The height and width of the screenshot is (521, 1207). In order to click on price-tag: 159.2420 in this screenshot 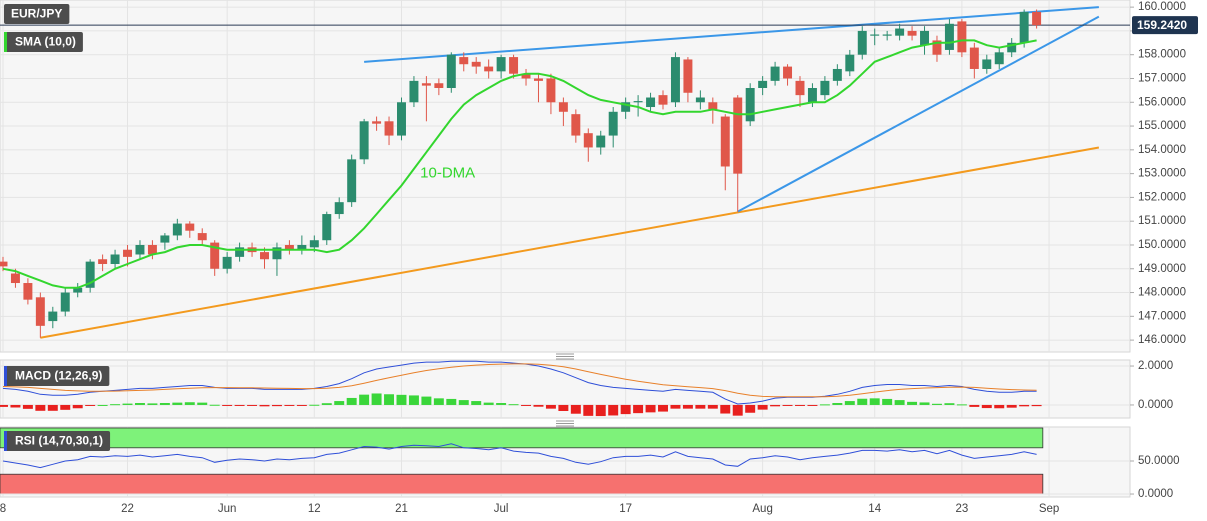, I will do `click(1165, 25)`.